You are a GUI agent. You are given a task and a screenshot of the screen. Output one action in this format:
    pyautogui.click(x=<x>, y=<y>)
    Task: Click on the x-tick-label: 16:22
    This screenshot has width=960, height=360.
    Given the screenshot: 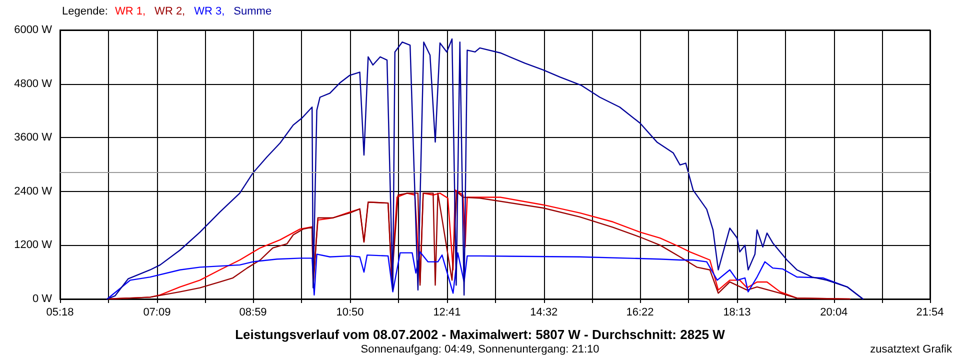 What is the action you would take?
    pyautogui.click(x=640, y=312)
    